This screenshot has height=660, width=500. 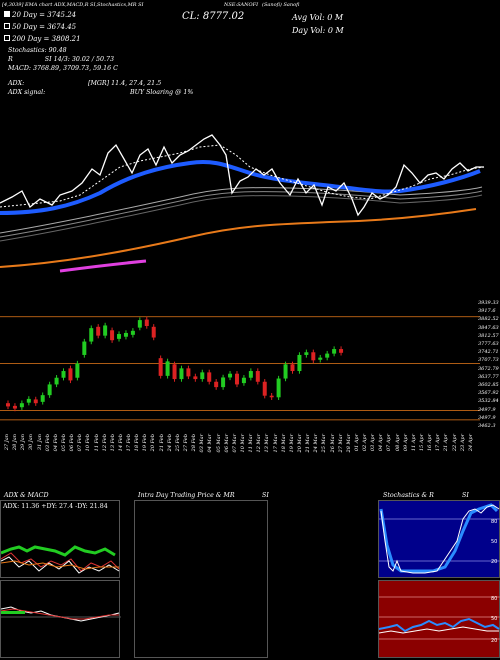 I want to click on date-axis-label: 21 Feb, so click(x=161, y=443).